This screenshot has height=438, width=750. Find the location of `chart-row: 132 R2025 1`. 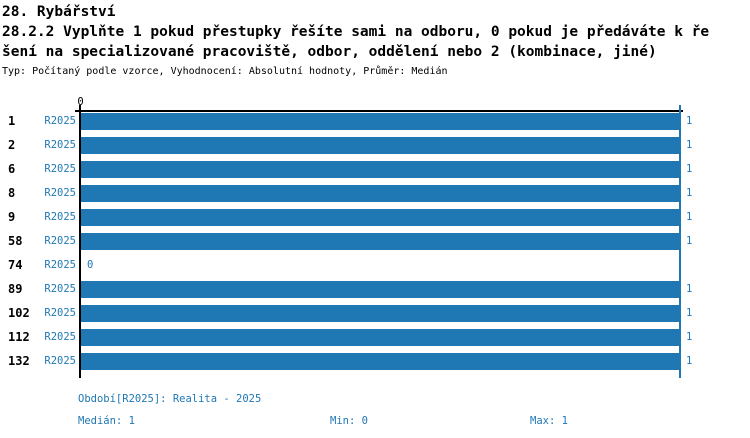

chart-row: 132 R2025 1 is located at coordinates (375, 365).